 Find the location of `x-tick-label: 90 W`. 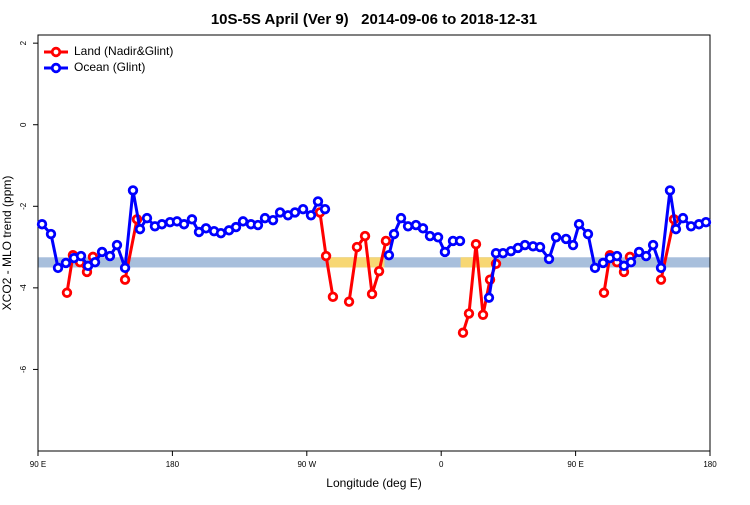

x-tick-label: 90 W is located at coordinates (306, 464).